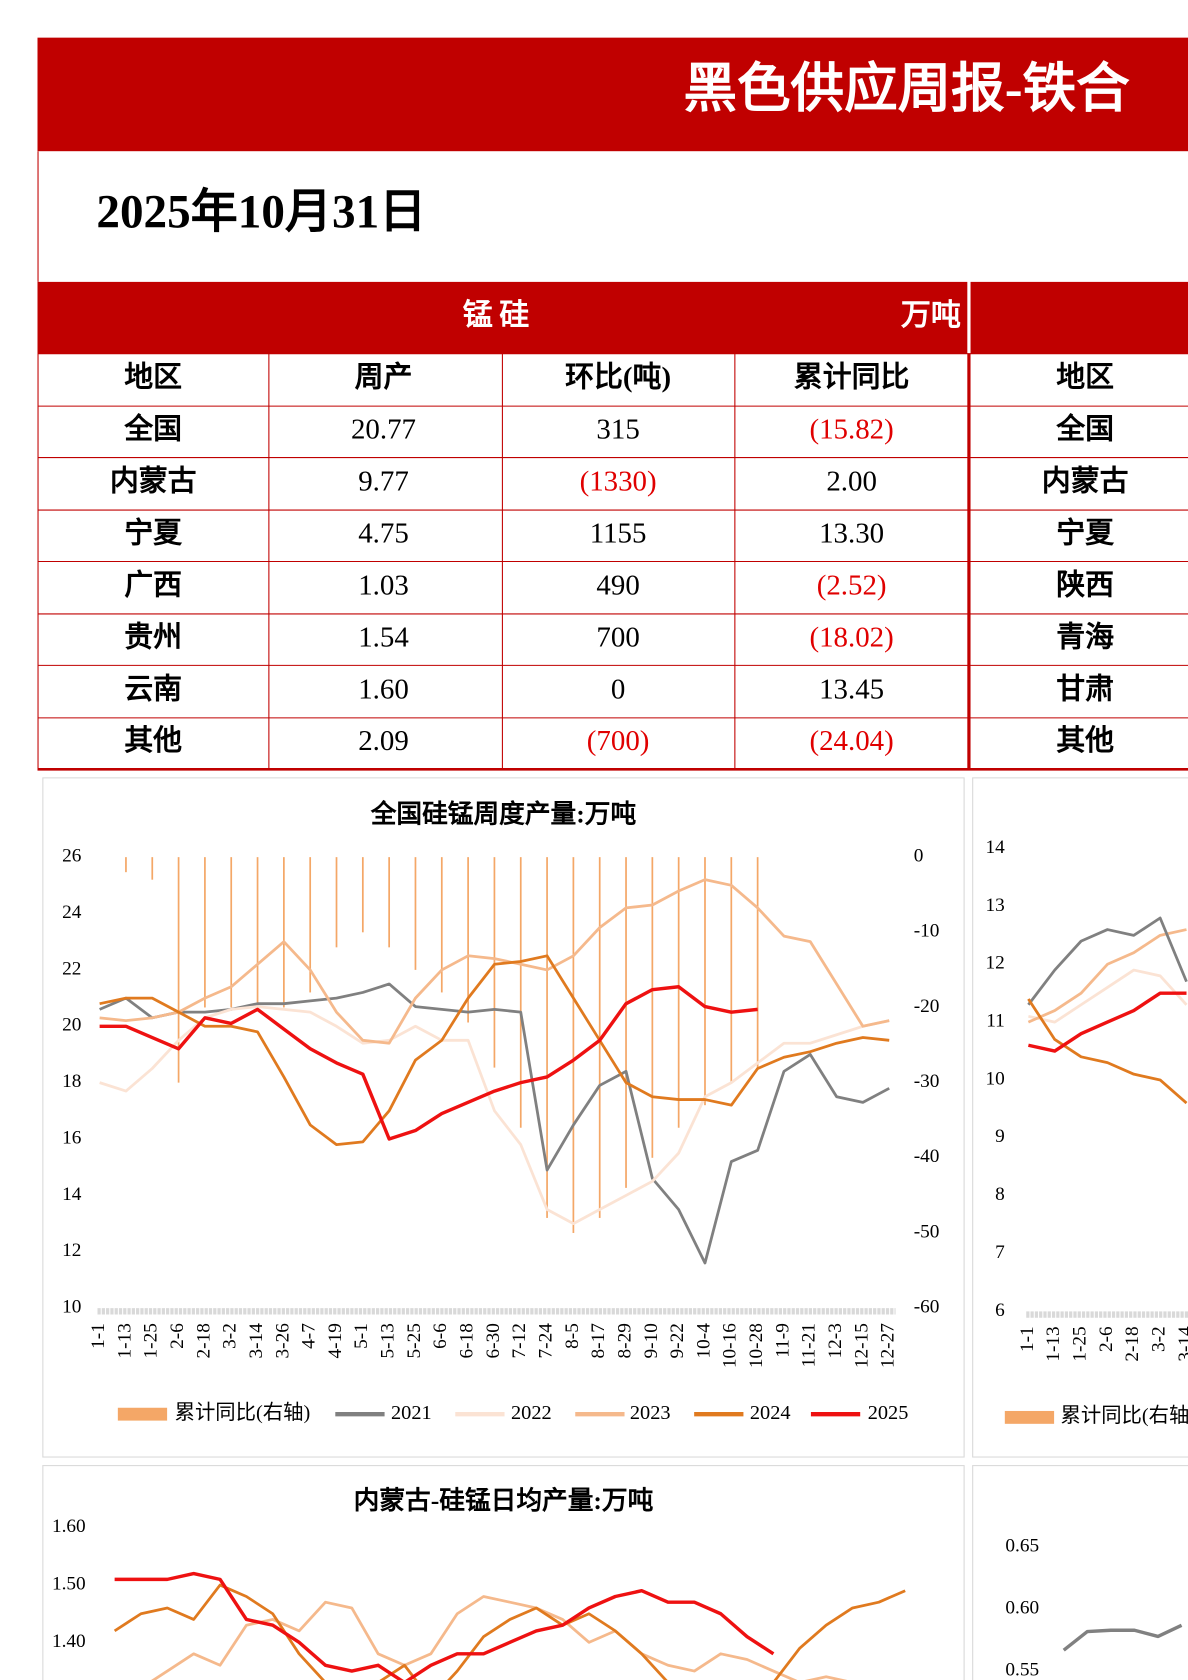 The height and width of the screenshot is (1680, 1188). Describe the element at coordinates (995, 905) in the screenshot. I see `y-tick-label: 13` at that location.